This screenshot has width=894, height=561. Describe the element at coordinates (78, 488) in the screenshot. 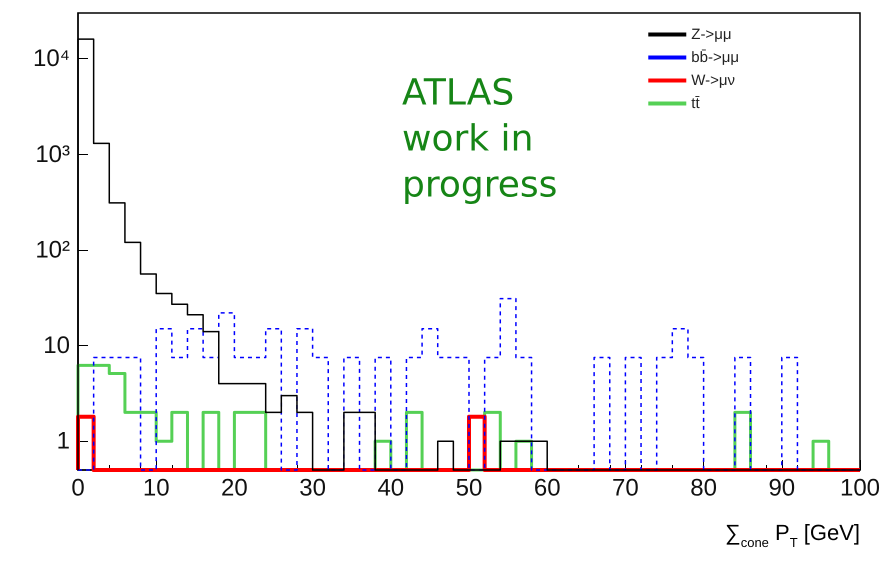

I see `x-tick-label: 0` at that location.